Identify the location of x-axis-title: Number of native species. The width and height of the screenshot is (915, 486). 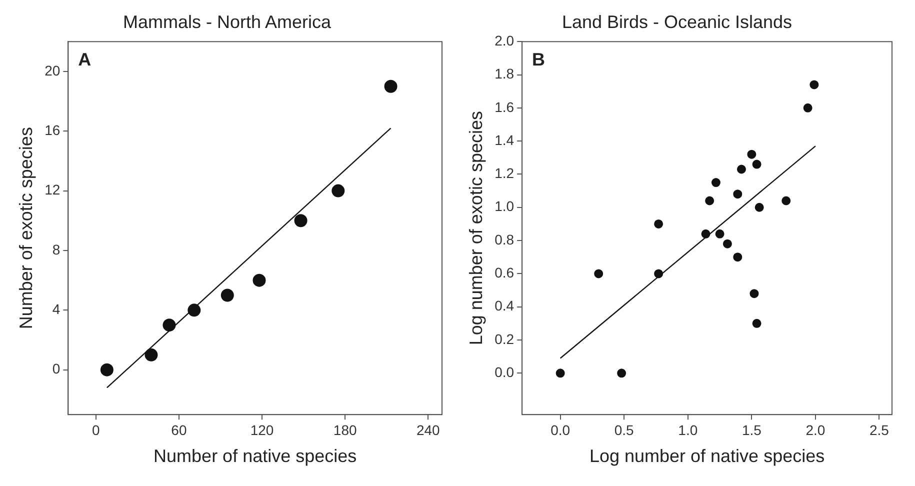
(255, 456).